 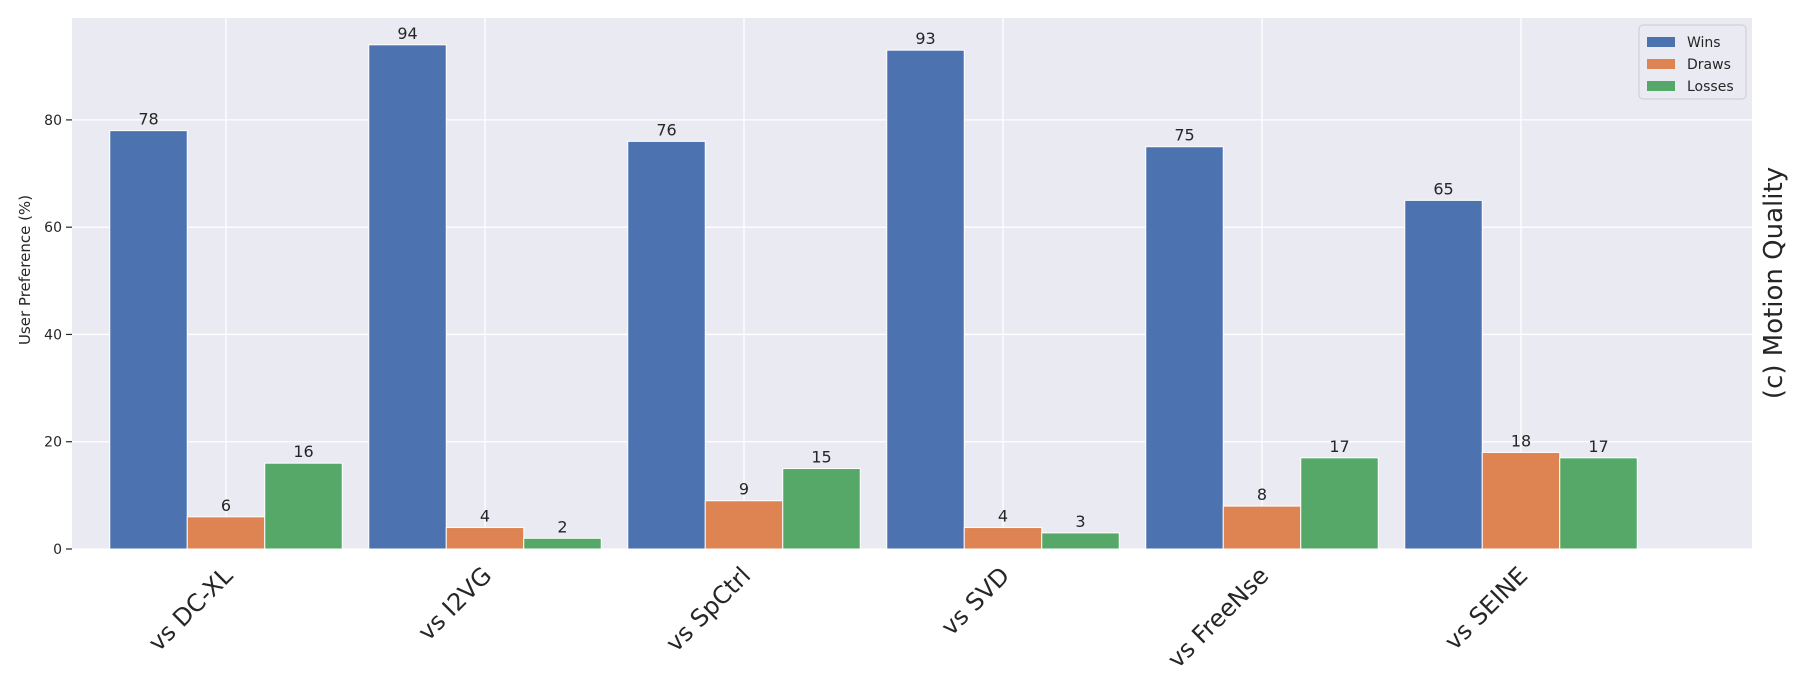 I want to click on x-tick-label: vs SEINE, so click(x=1486, y=608).